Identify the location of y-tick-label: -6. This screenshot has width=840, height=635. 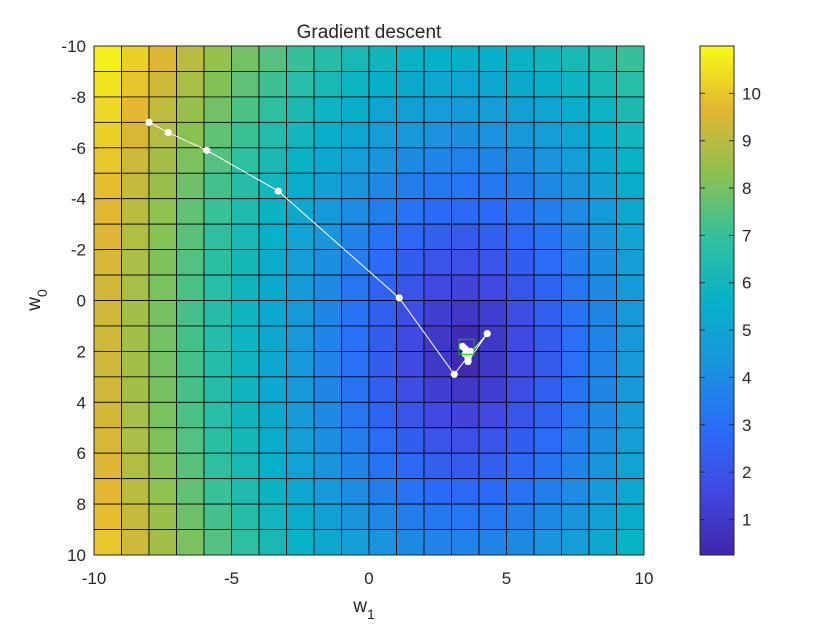
(78, 148).